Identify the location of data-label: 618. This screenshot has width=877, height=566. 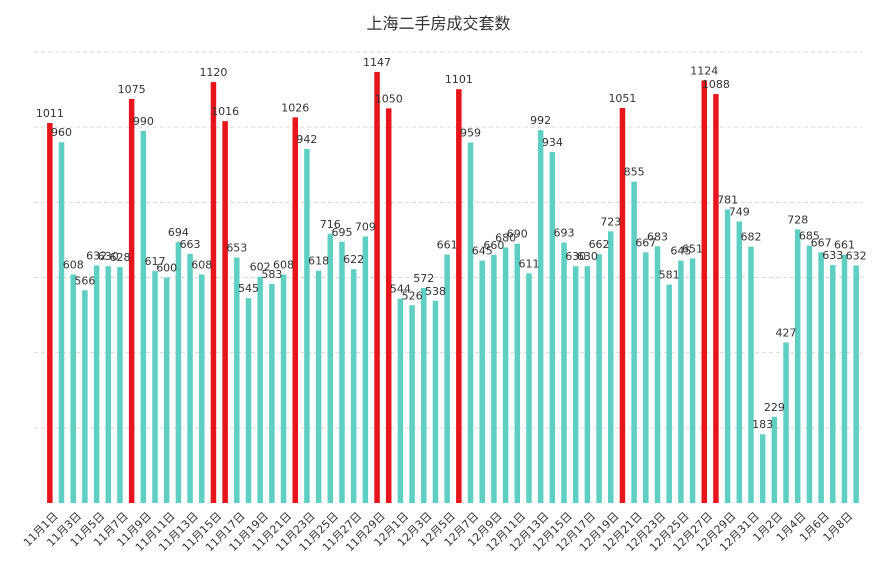
(318, 261).